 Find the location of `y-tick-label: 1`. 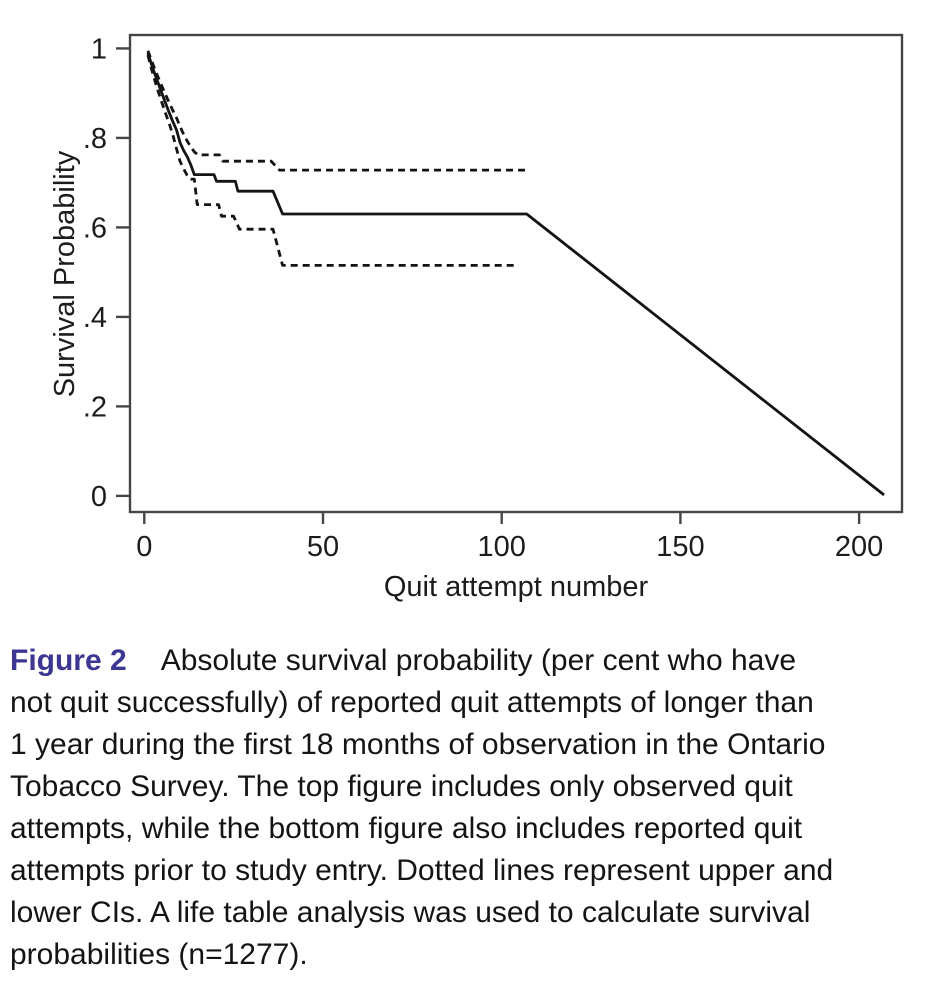

y-tick-label: 1 is located at coordinates (99, 49).